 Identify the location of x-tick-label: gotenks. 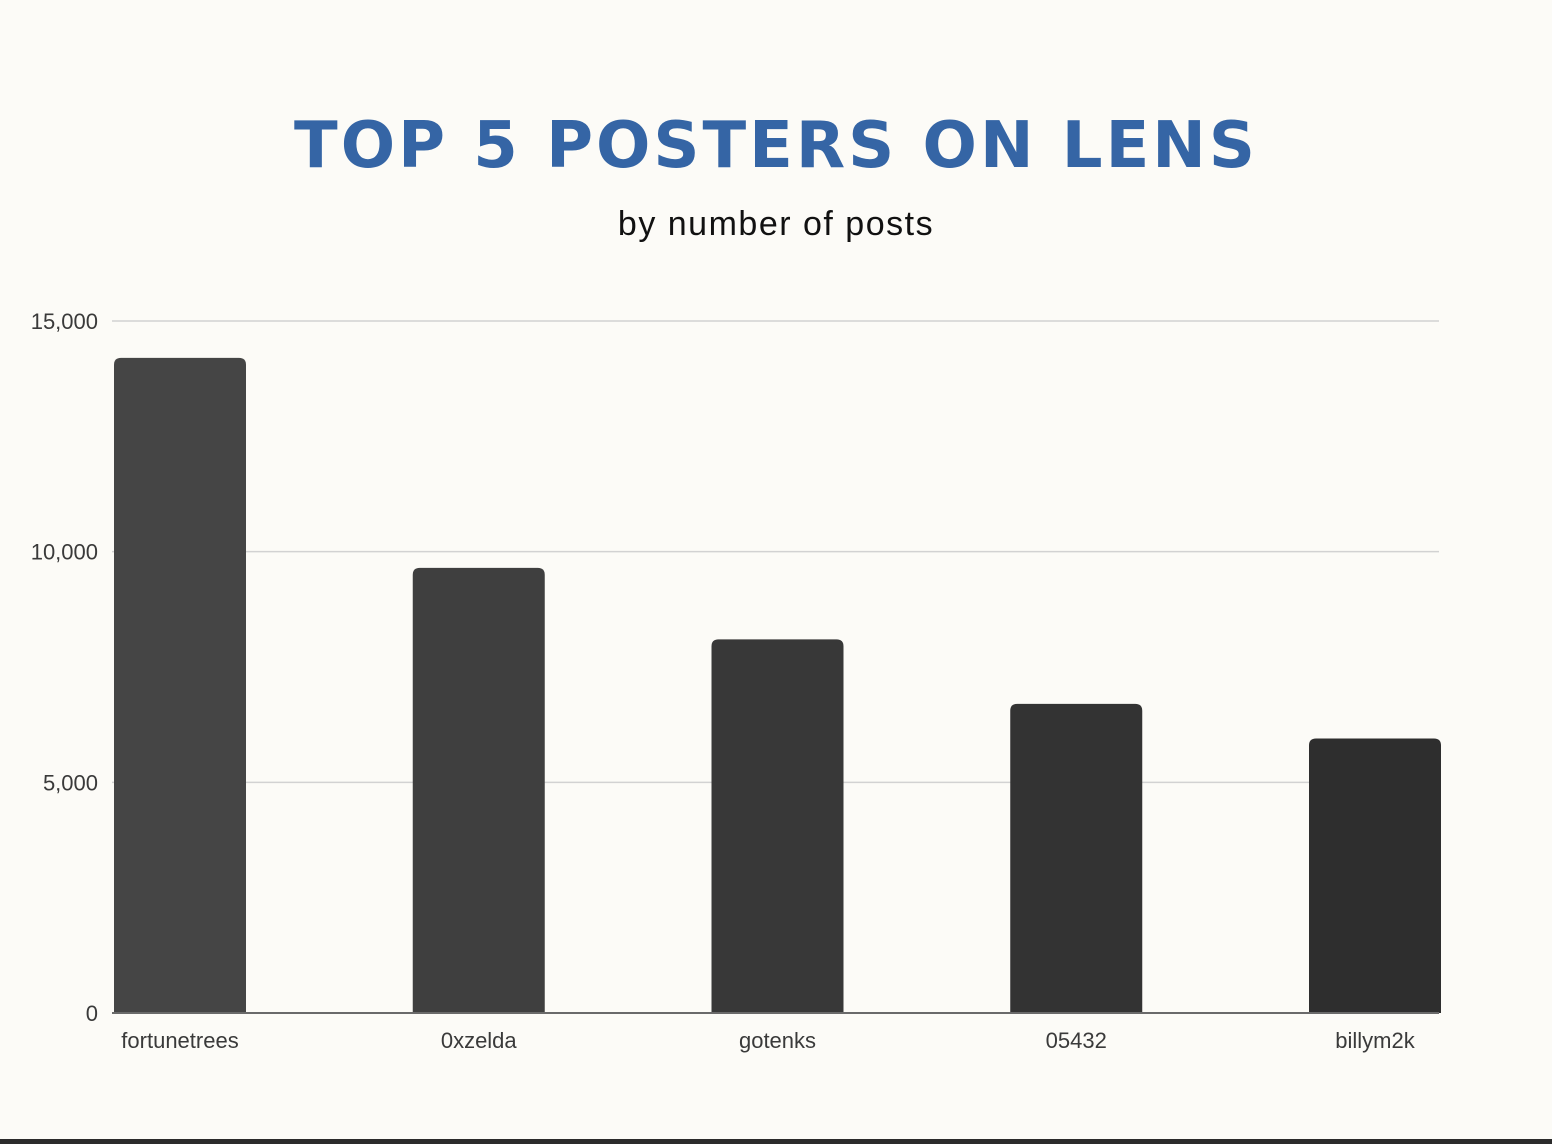
(777, 1040).